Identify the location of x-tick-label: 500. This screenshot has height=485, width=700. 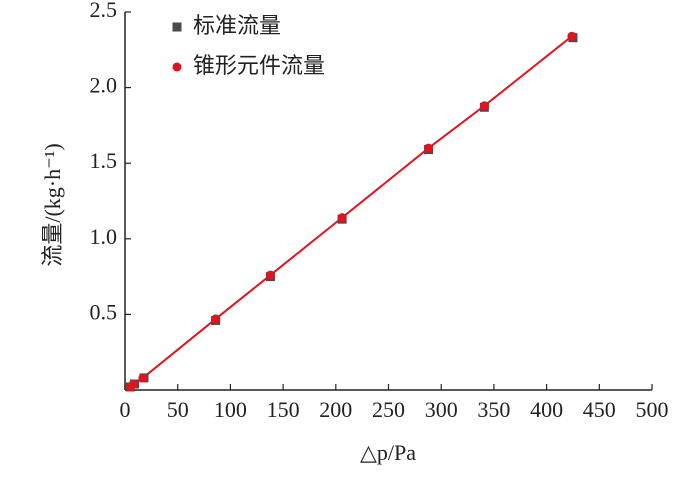
(652, 409).